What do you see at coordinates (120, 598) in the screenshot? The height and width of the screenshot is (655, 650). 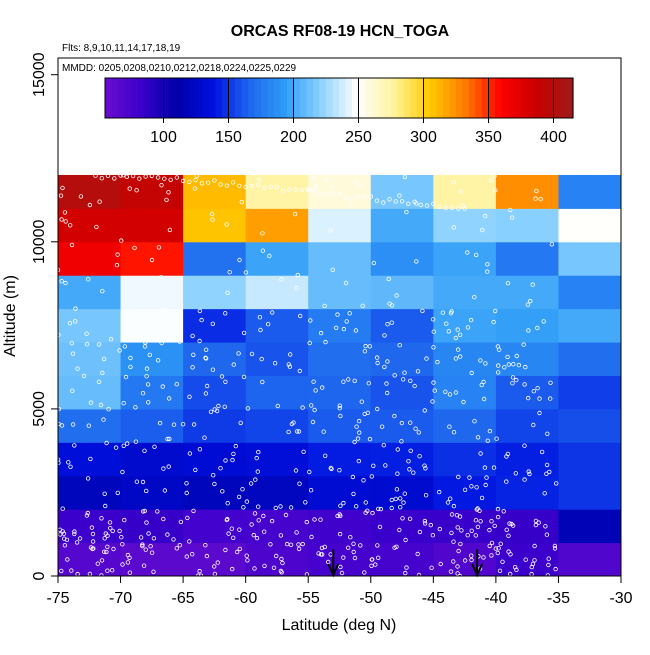 I see `x-tick-label: -70` at bounding box center [120, 598].